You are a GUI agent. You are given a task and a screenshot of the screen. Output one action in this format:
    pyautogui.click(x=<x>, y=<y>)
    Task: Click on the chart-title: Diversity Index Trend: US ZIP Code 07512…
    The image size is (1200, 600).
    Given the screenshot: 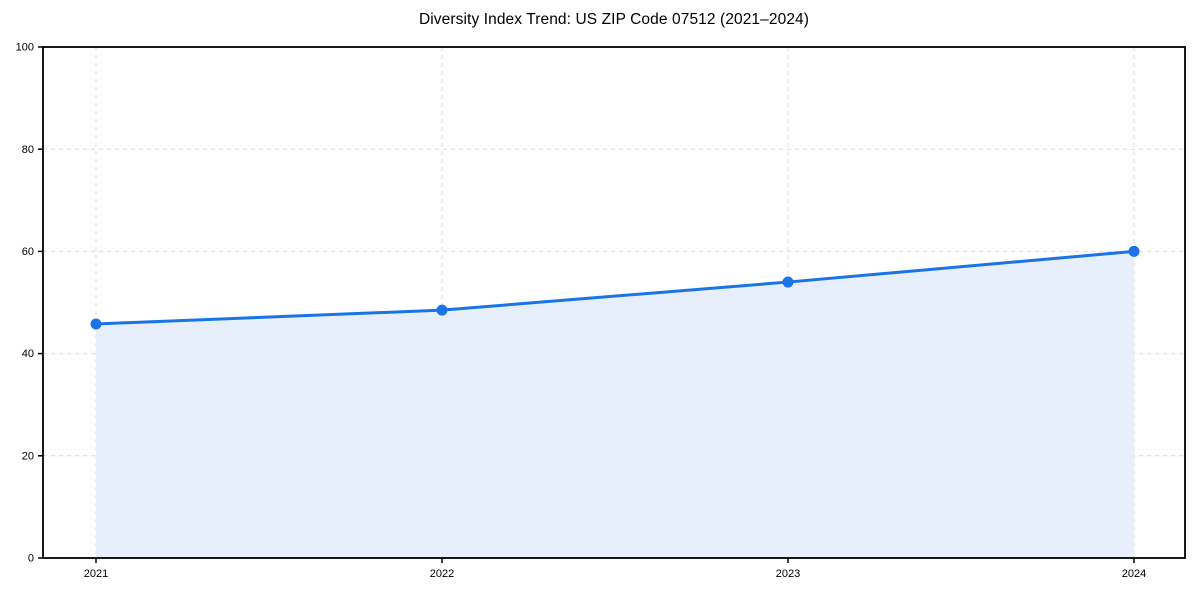 What is the action you would take?
    pyautogui.click(x=614, y=19)
    